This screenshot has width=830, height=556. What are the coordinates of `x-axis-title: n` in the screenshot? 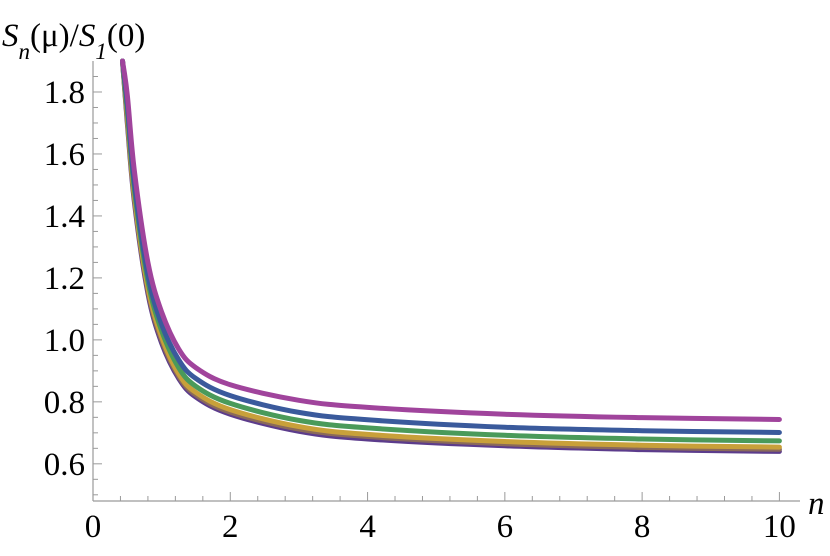 It's located at (816, 504).